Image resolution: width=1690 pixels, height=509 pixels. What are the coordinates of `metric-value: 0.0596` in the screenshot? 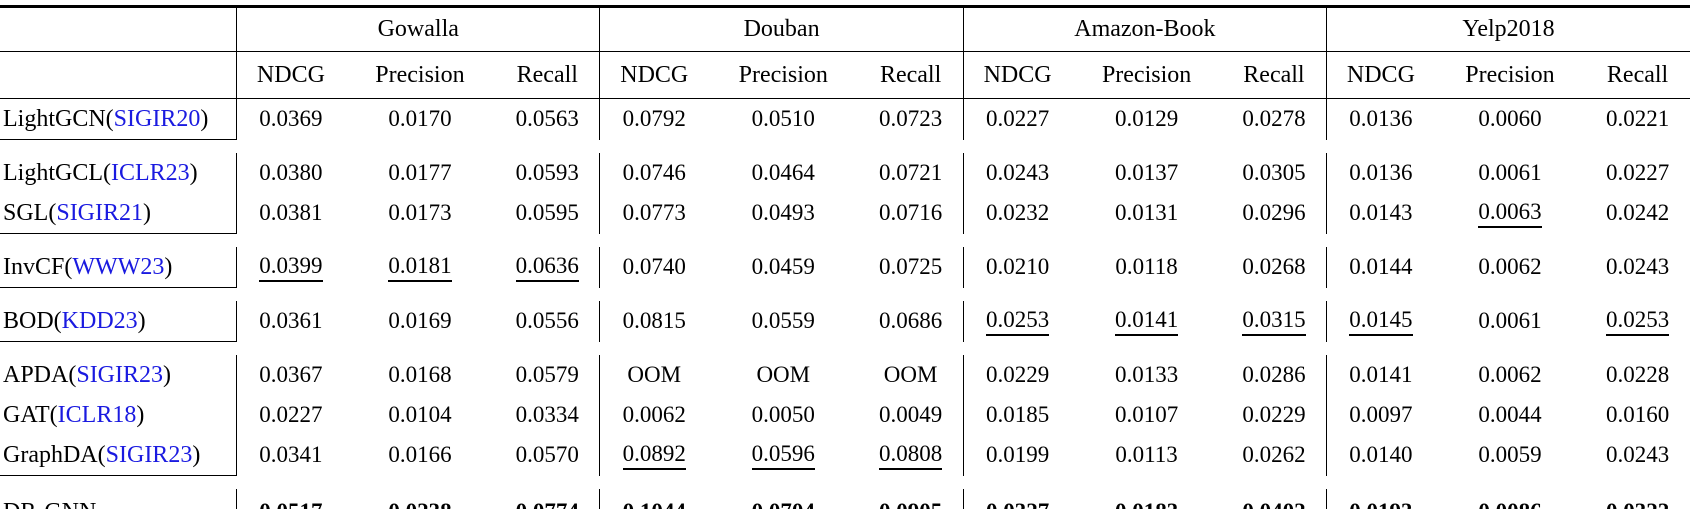 It's located at (783, 456).